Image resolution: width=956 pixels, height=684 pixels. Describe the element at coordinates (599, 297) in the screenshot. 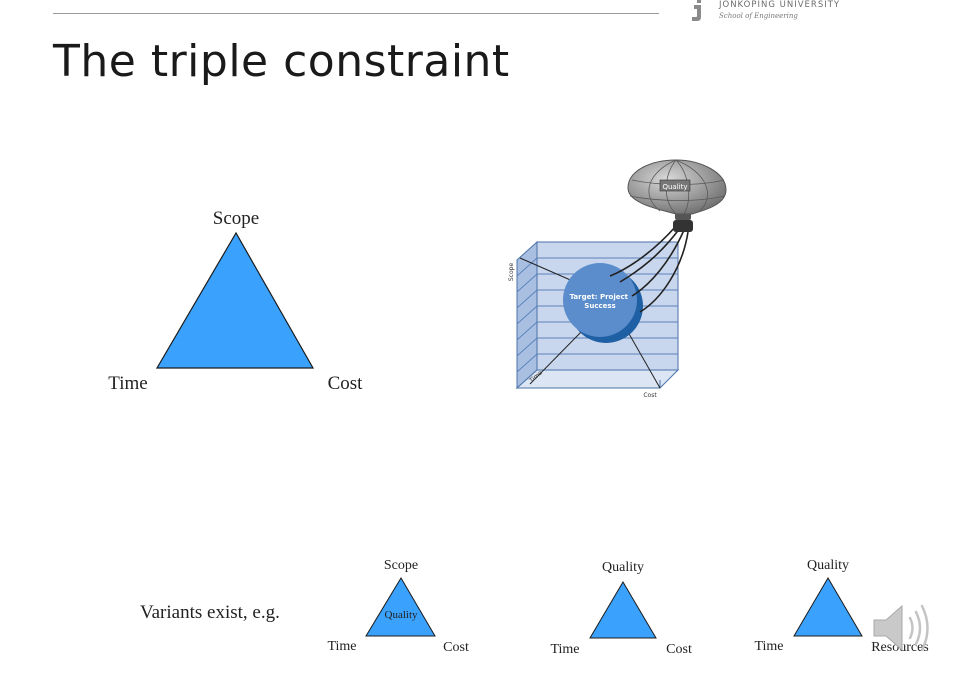

I see `target-label-text: Target: Project` at that location.